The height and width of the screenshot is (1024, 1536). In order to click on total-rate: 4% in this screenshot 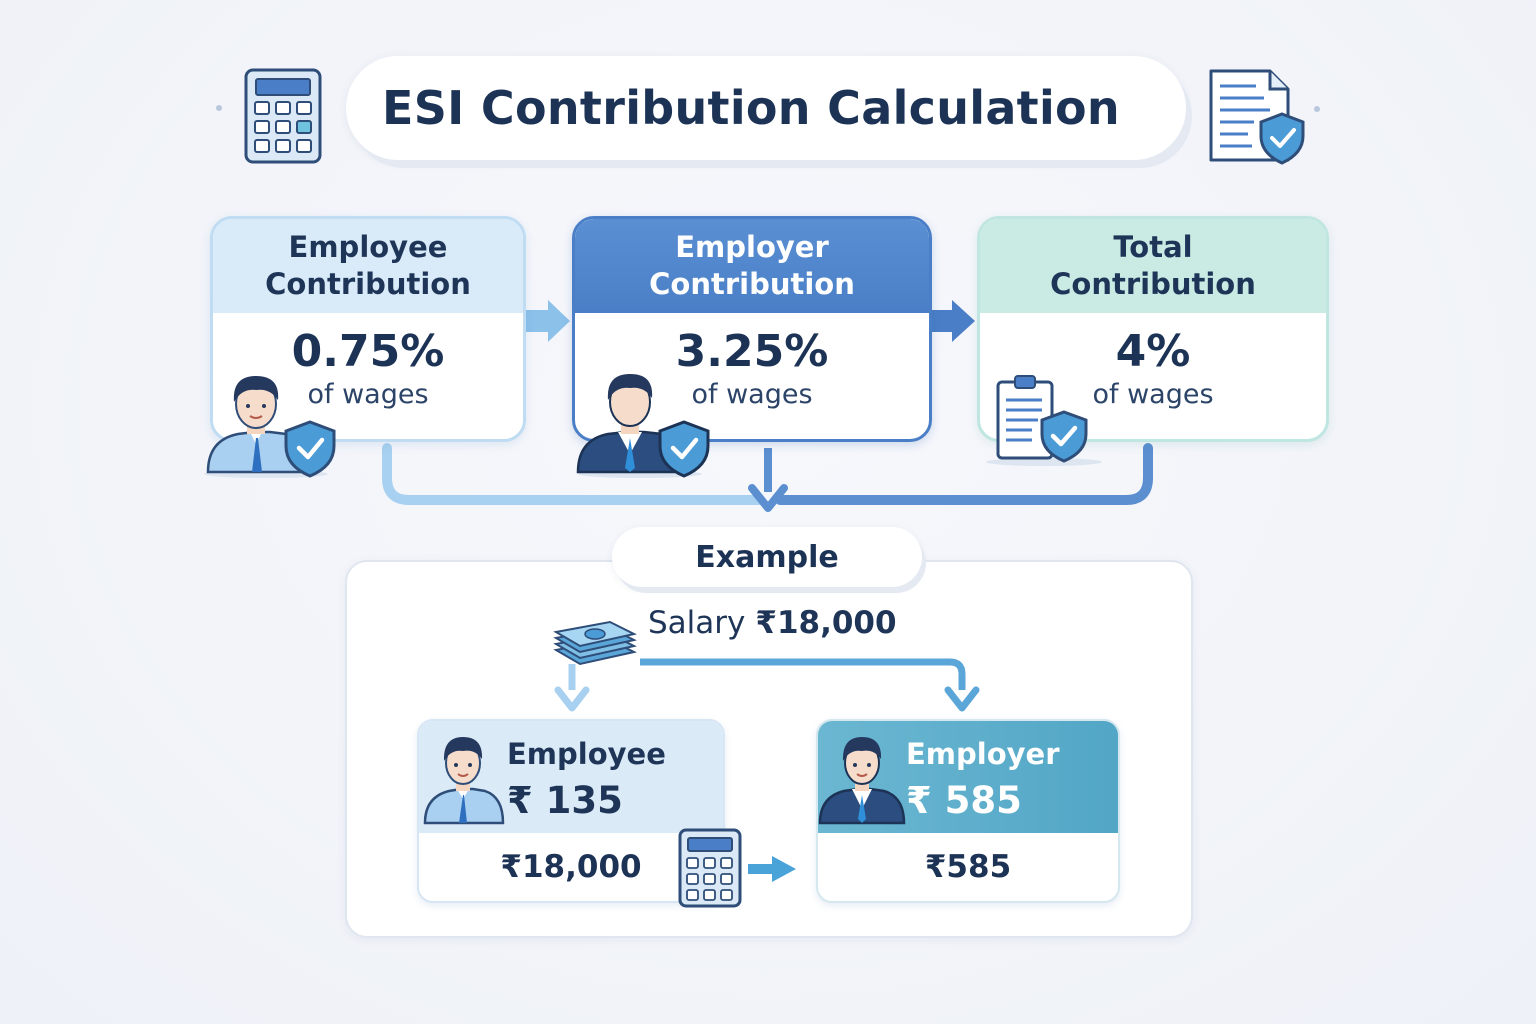, I will do `click(1153, 351)`.